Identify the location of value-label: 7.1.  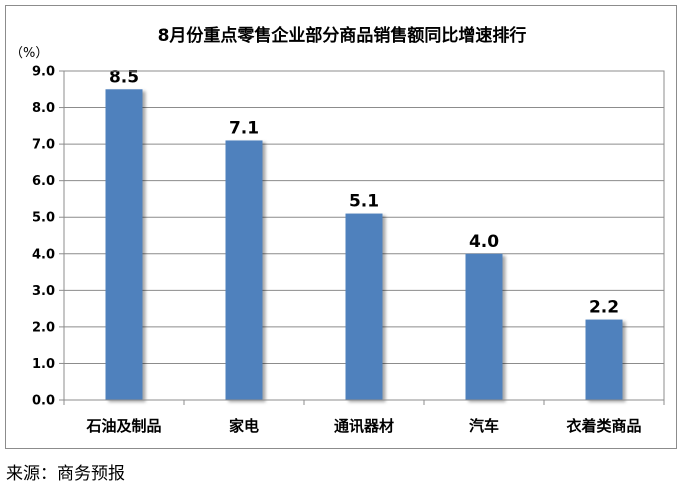
(244, 128).